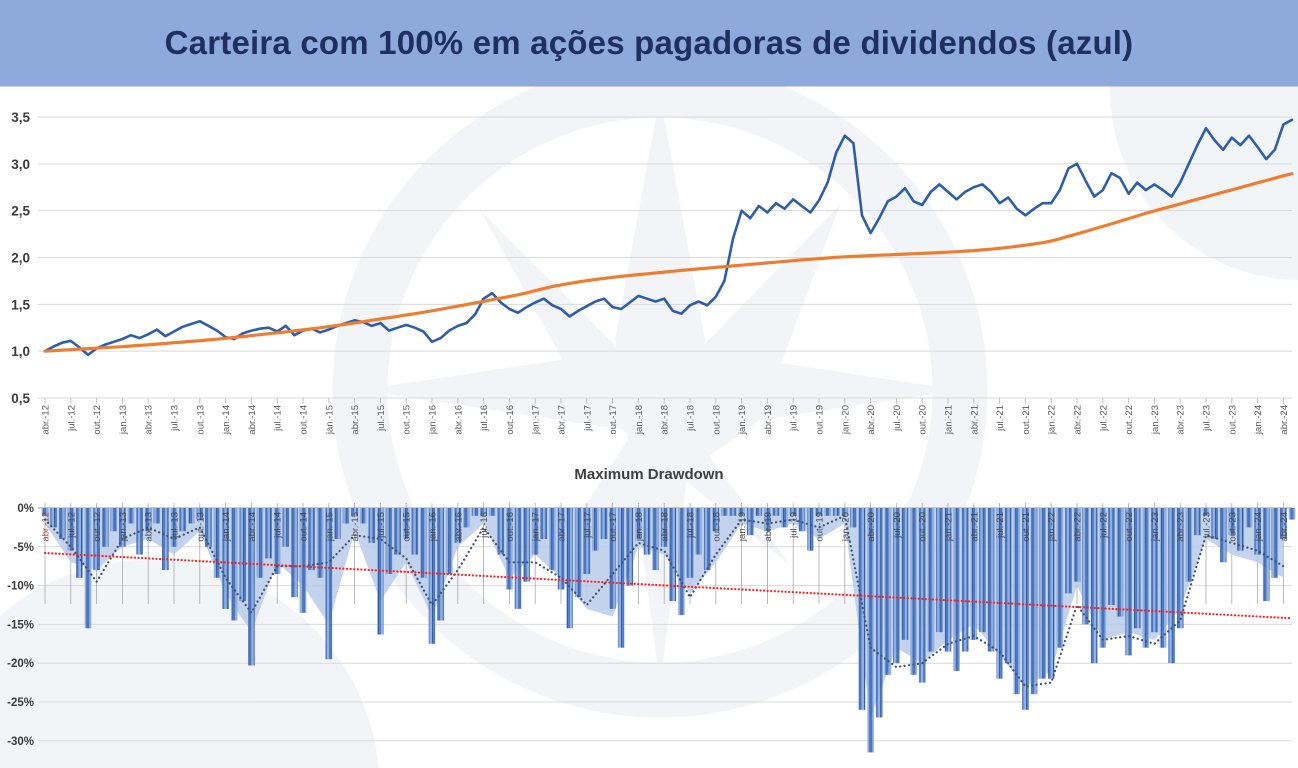 This screenshot has width=1298, height=768. I want to click on performance-y-tick-label: 3,5, so click(20, 117).